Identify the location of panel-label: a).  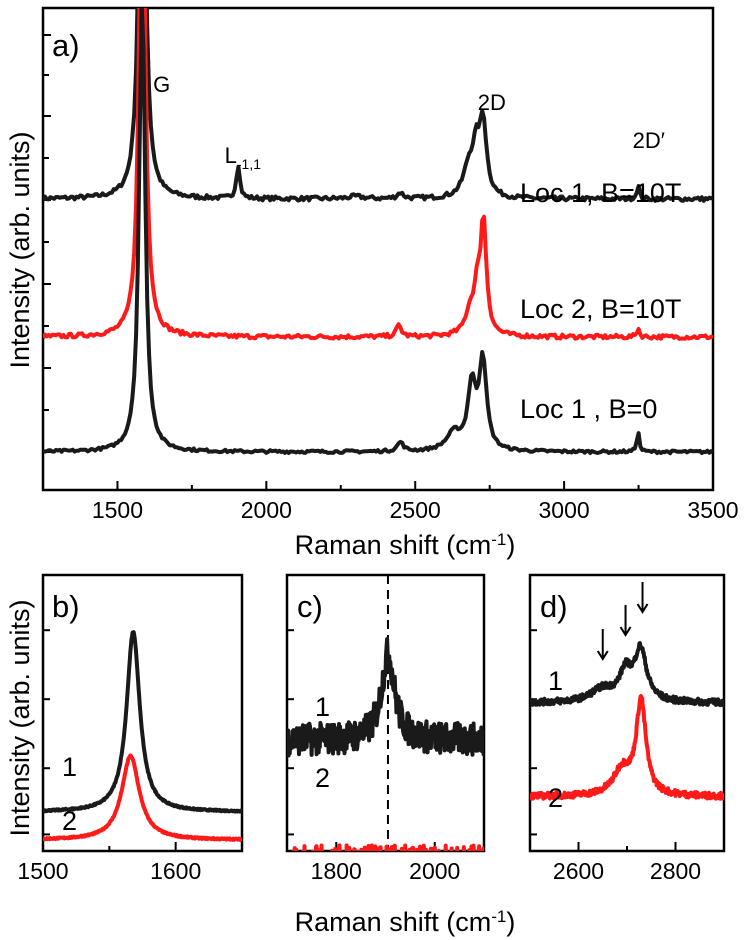
(66, 45).